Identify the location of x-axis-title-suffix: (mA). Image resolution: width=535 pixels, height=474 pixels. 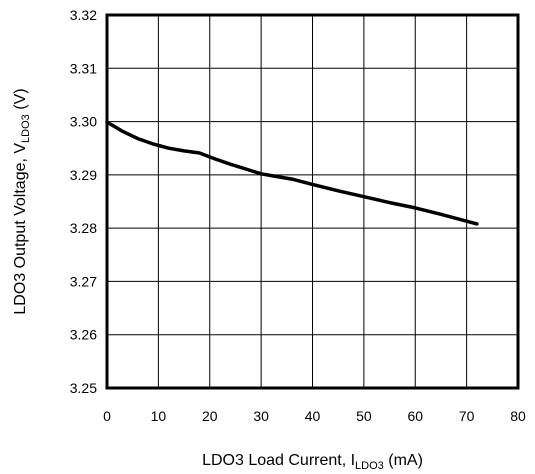
(403, 460).